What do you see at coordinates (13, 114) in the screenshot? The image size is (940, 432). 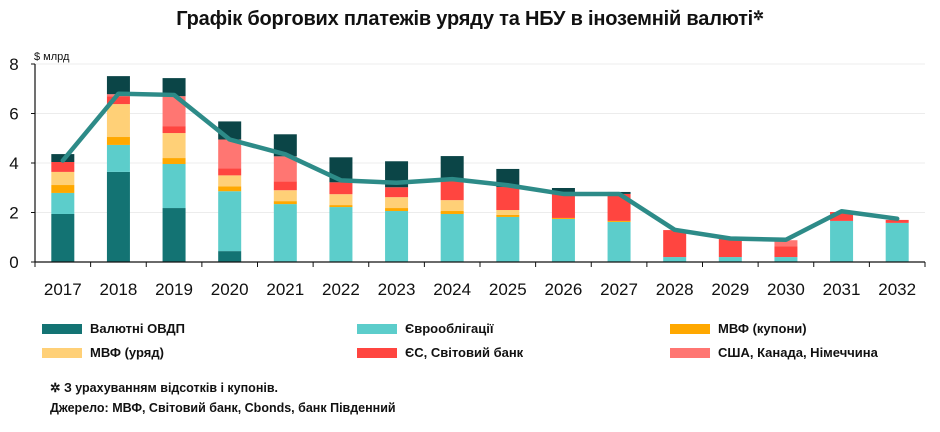 I see `y-tick-label: 6` at bounding box center [13, 114].